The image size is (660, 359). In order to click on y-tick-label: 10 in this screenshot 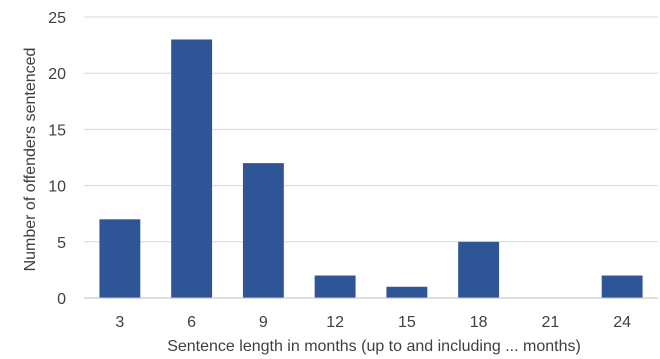, I will do `click(57, 187)`.